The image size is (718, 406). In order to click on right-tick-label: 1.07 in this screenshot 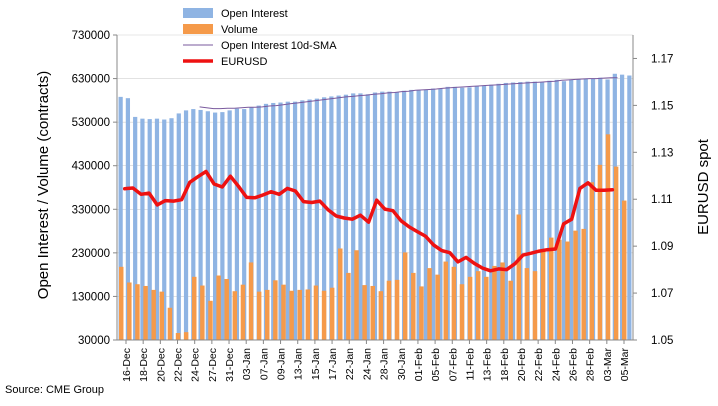, I will do `click(662, 294)`.